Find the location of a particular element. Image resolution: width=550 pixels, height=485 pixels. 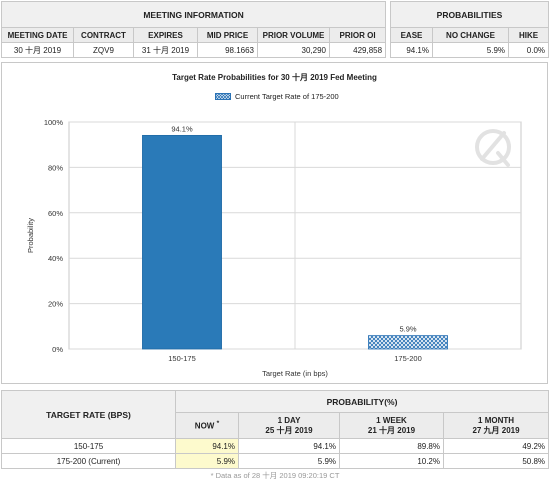

expires-header: EXPIRES is located at coordinates (165, 35).